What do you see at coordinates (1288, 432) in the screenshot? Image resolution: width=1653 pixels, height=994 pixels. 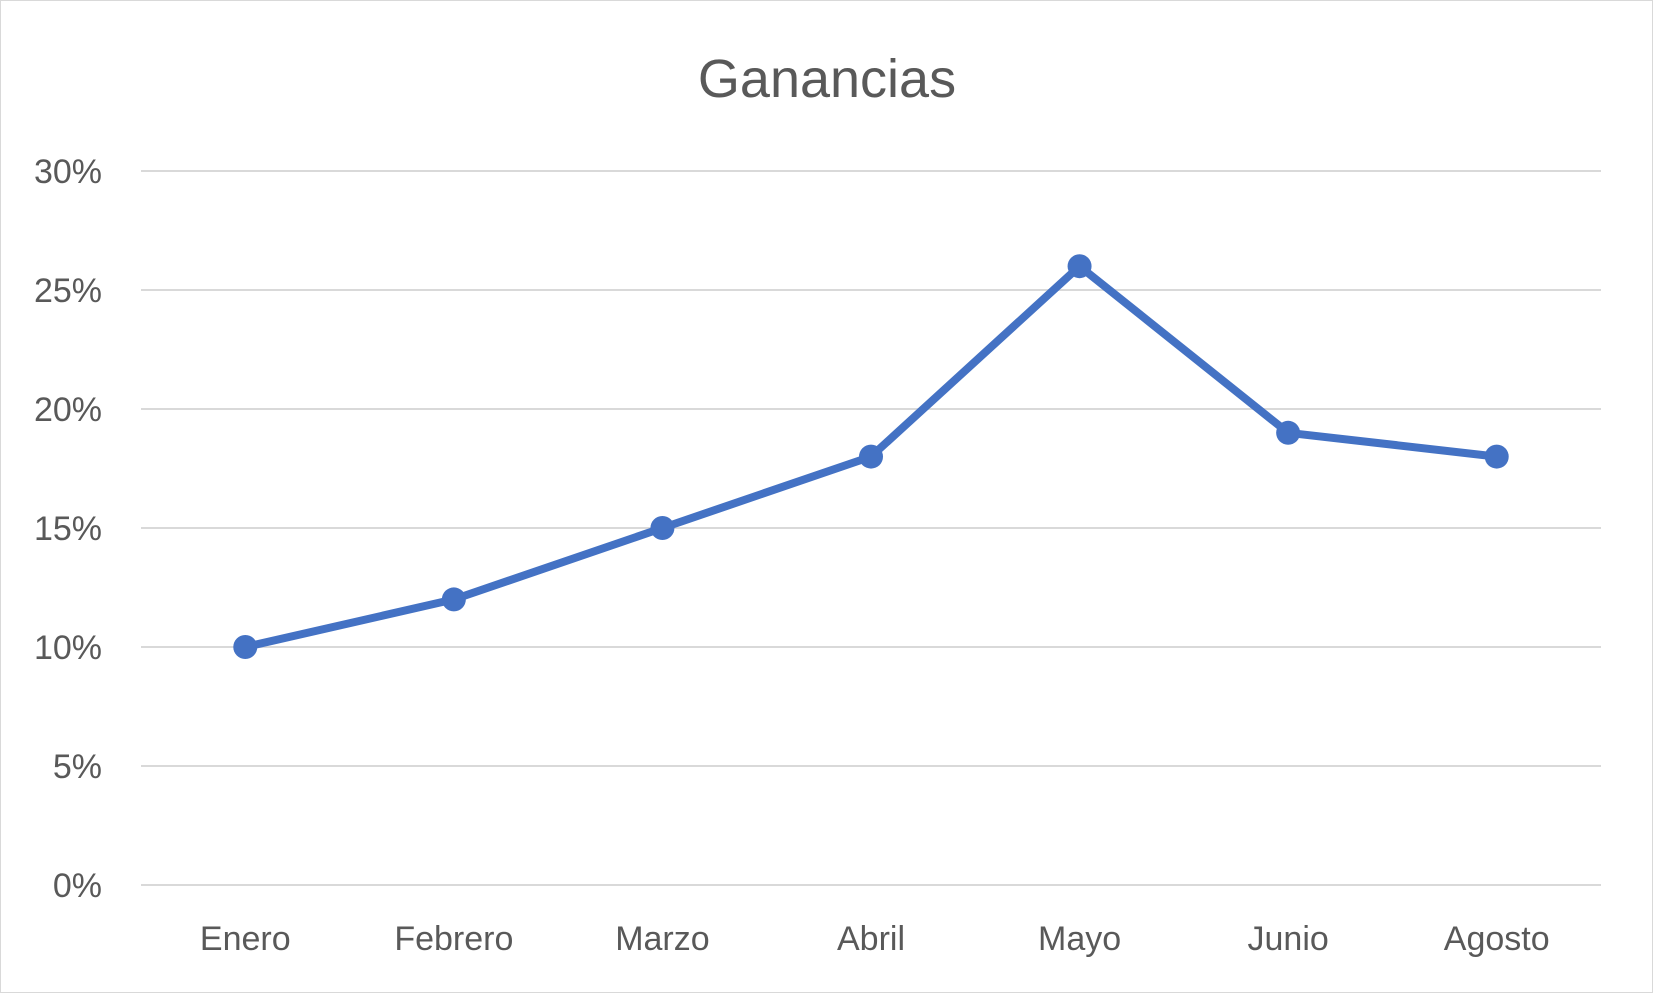 I see `data-point-junio` at bounding box center [1288, 432].